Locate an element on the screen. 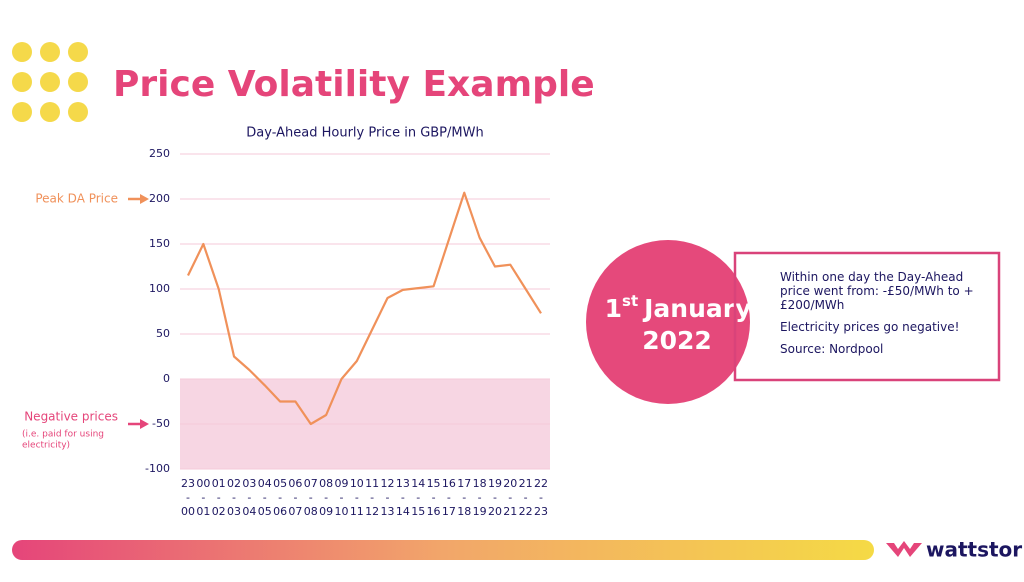 The image size is (1024, 582). y-tick-label: 150 is located at coordinates (159, 243).